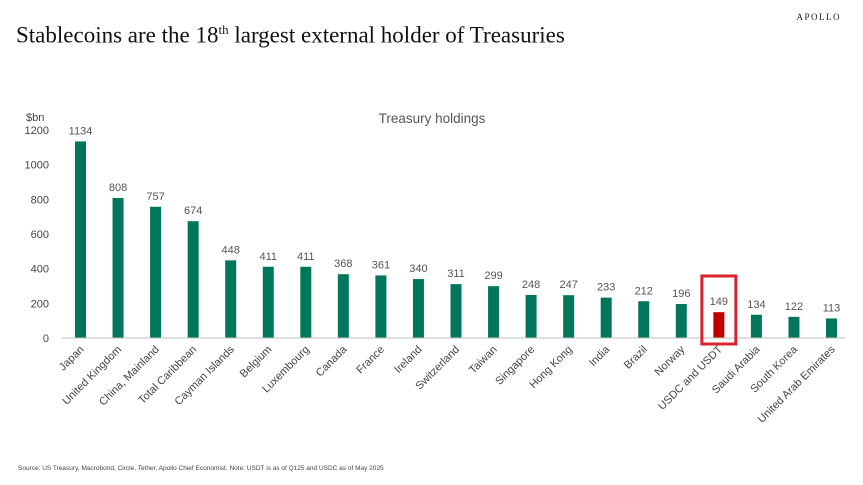 Image resolution: width=863 pixels, height=485 pixels. Describe the element at coordinates (794, 327) in the screenshot. I see `bar-south-korea` at that location.